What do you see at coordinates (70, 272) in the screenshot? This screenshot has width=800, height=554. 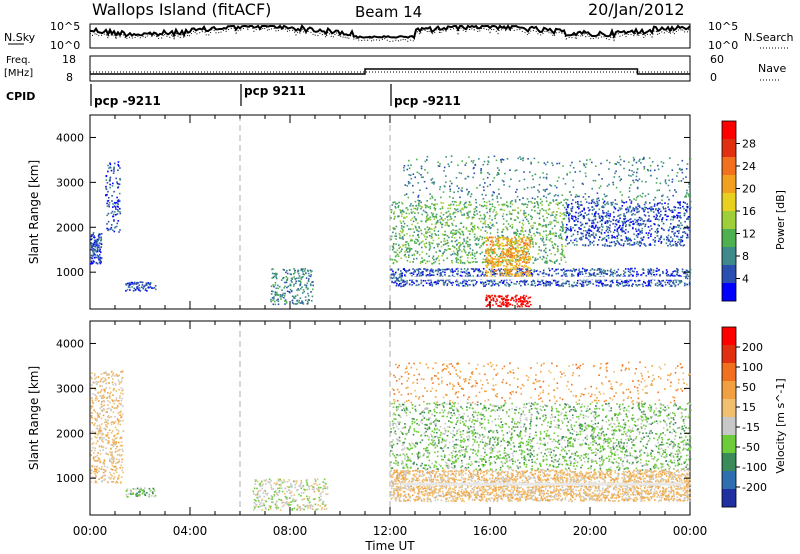 I see `y-tick-label: 1000` at bounding box center [70, 272].